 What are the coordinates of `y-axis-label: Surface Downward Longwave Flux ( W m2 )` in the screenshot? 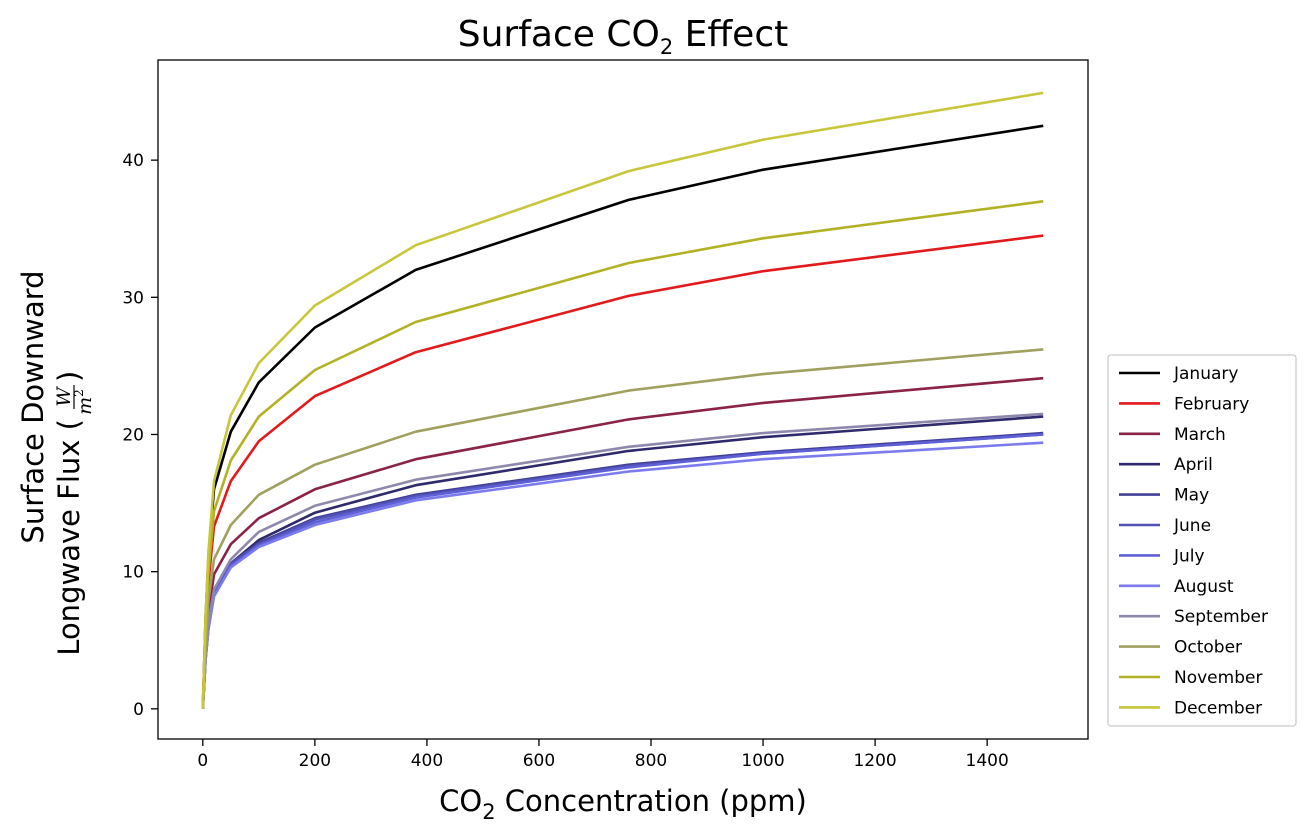 It's located at (56, 462).